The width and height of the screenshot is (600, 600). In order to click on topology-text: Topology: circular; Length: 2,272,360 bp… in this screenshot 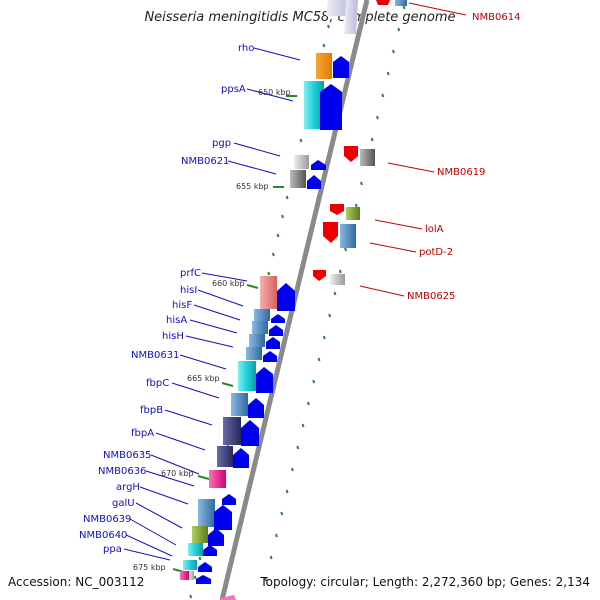, I will do `click(425, 582)`.